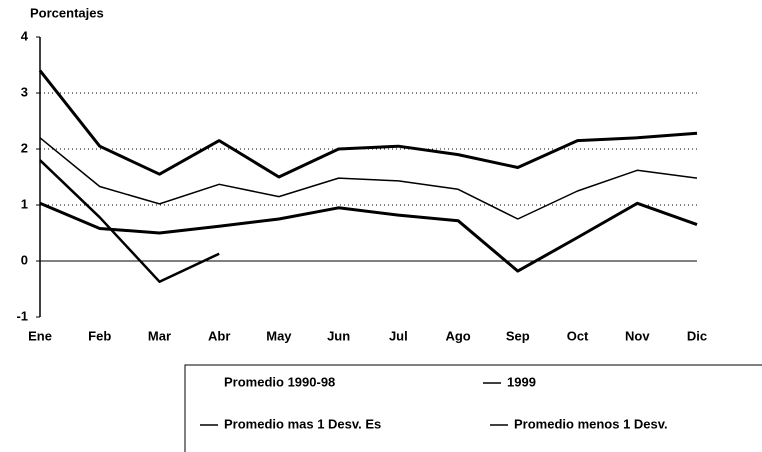 The image size is (762, 452). What do you see at coordinates (219, 335) in the screenshot?
I see `x-tick-label: Abr` at bounding box center [219, 335].